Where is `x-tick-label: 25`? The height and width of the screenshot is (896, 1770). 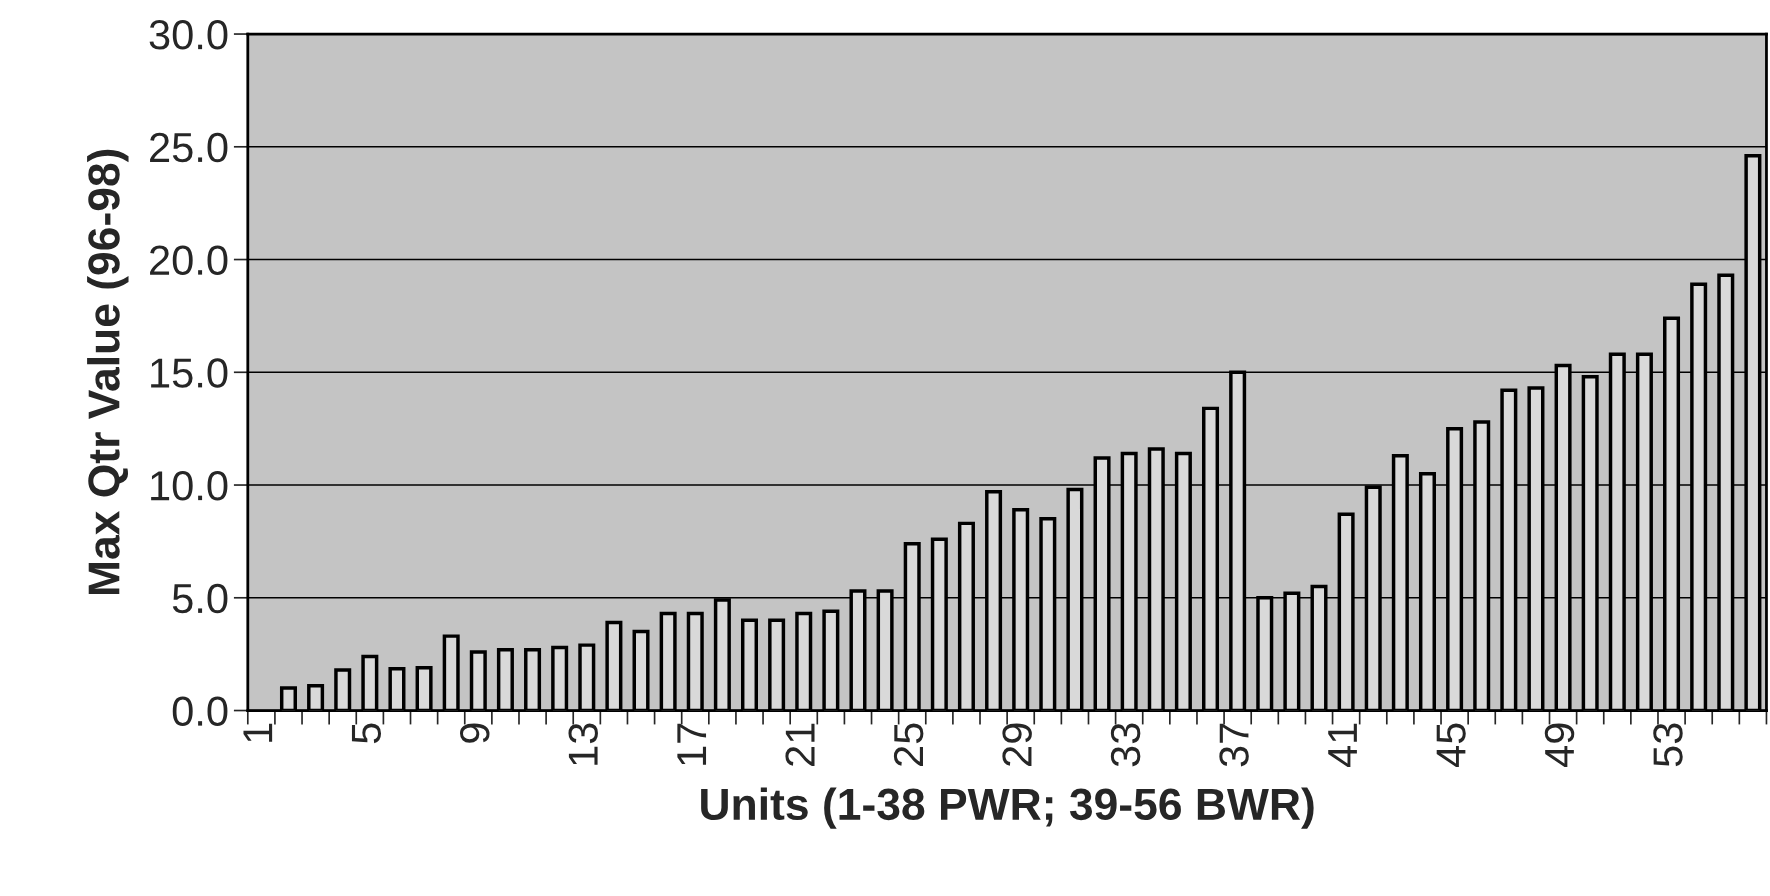
x-tick-label: 25 is located at coordinates (908, 744).